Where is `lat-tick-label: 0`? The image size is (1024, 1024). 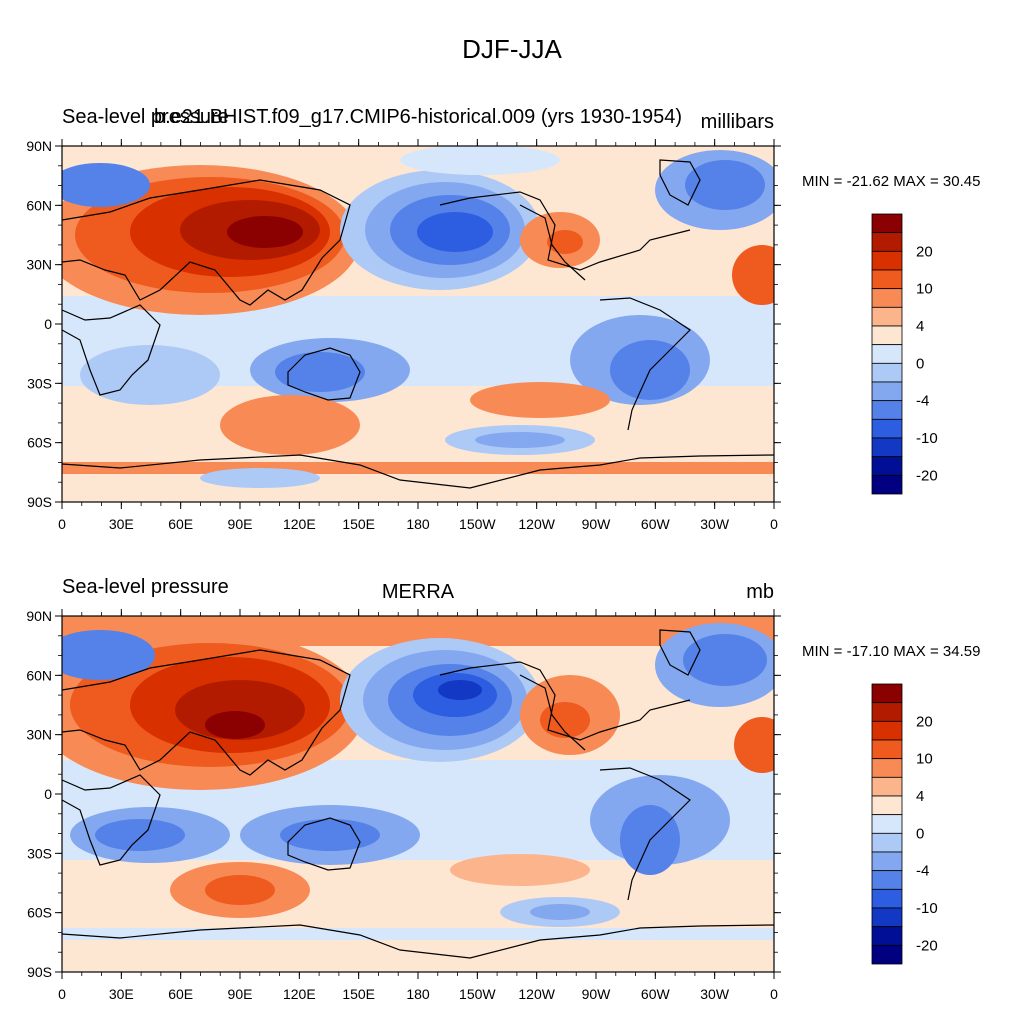
lat-tick-label: 0 is located at coordinates (48, 794).